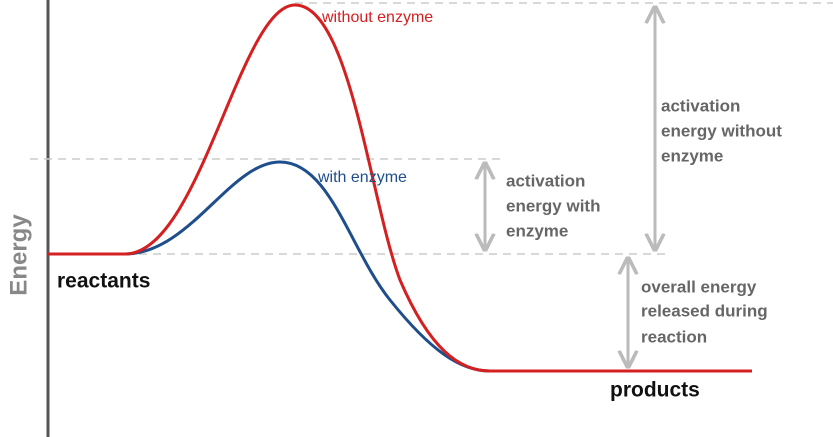  What do you see at coordinates (674, 336) in the screenshot?
I see `annotation: reaction` at bounding box center [674, 336].